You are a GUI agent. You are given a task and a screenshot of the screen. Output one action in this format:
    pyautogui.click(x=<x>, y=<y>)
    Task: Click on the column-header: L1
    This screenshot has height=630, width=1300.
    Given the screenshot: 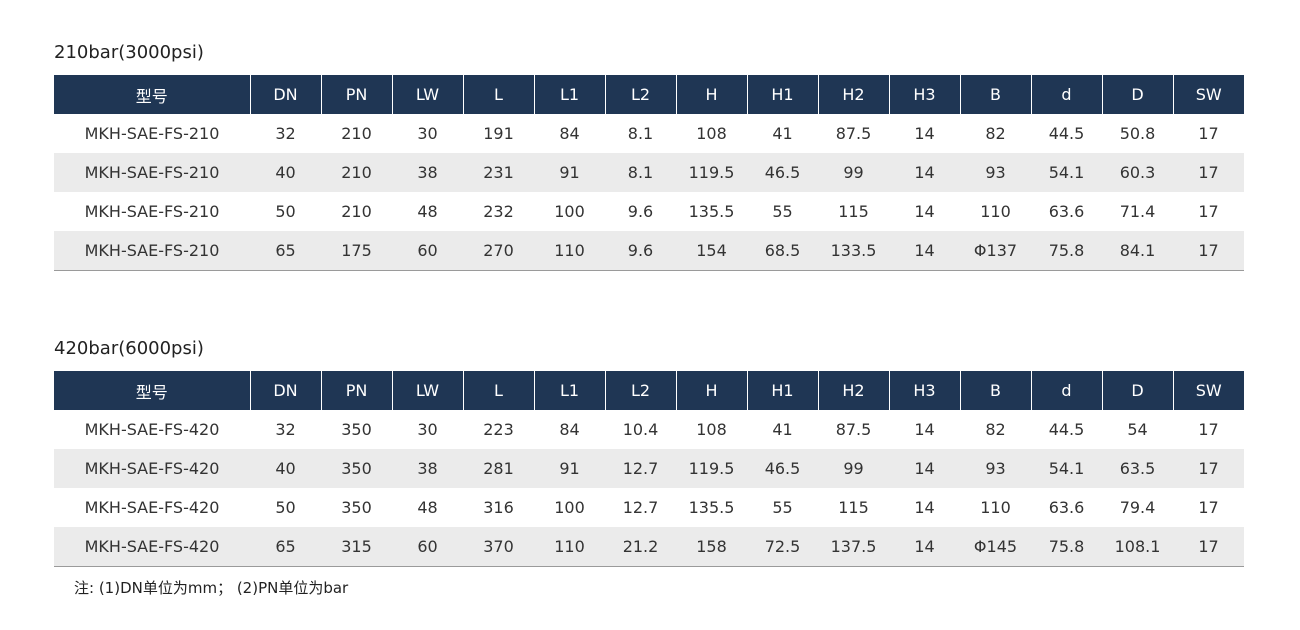 What is the action you would take?
    pyautogui.click(x=570, y=390)
    